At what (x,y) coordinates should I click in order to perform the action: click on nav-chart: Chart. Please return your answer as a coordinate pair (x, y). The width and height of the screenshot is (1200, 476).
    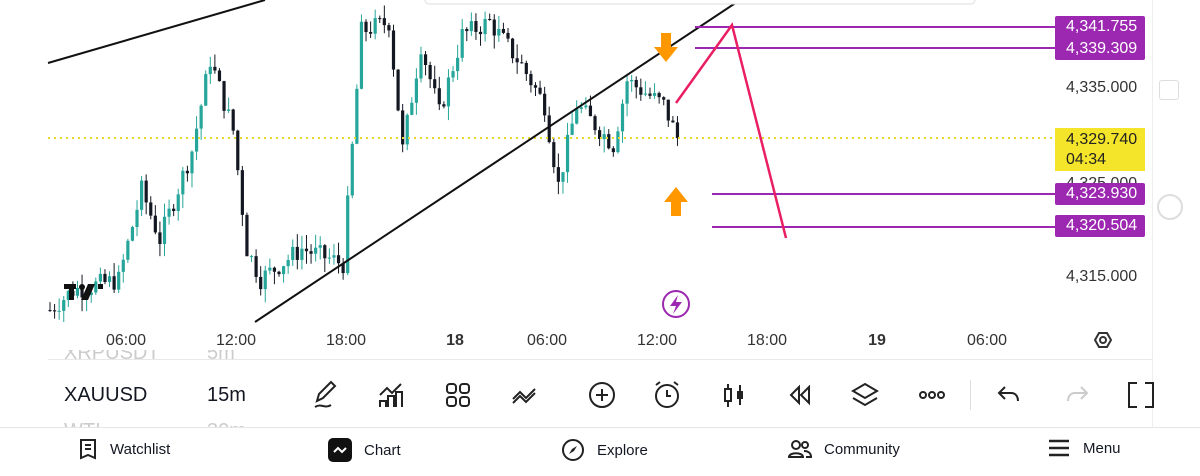
    Looking at the image, I should click on (364, 450).